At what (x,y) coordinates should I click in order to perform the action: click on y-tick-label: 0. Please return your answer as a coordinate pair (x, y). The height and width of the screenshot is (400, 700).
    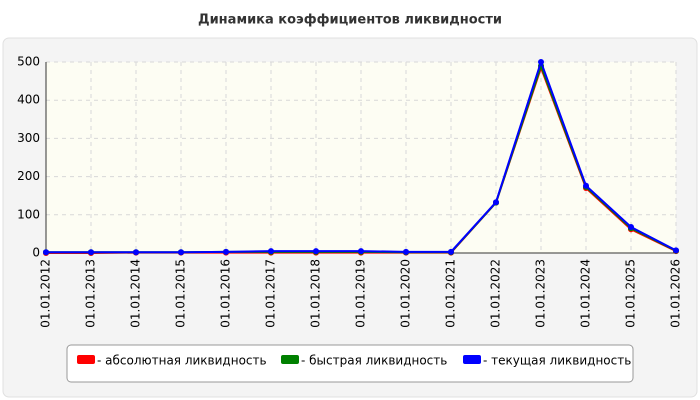
    Looking at the image, I should click on (36, 253).